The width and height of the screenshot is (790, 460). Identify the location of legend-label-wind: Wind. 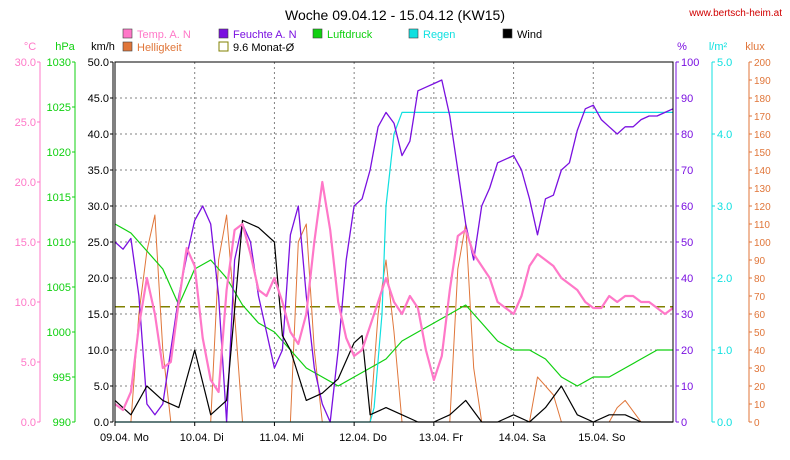
(529, 35).